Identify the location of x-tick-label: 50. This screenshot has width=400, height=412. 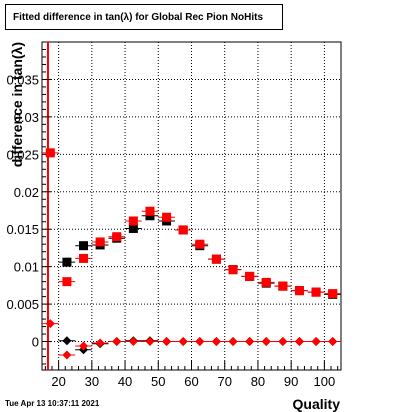
(158, 381).